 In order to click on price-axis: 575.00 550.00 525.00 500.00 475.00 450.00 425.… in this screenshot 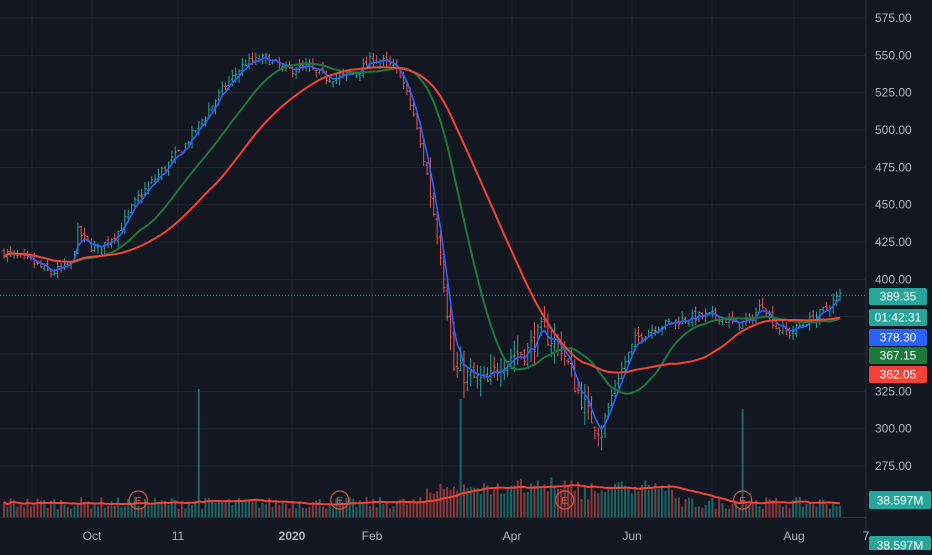, I will do `click(888, 275)`.